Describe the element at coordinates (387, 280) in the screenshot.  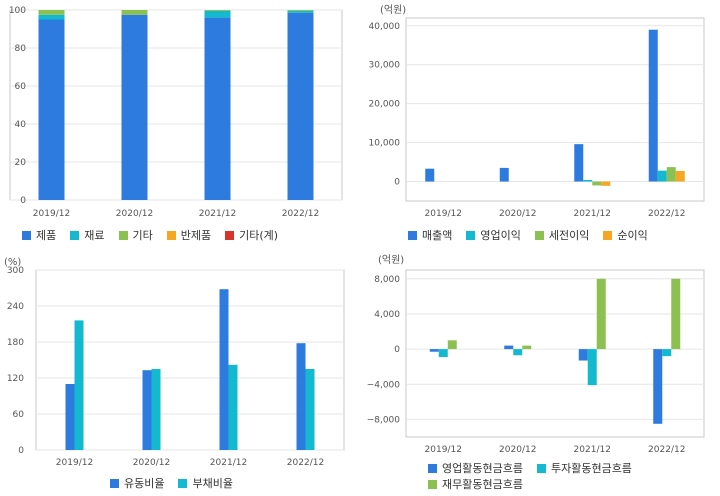
I see `y-tick-label: 8,000` at that location.